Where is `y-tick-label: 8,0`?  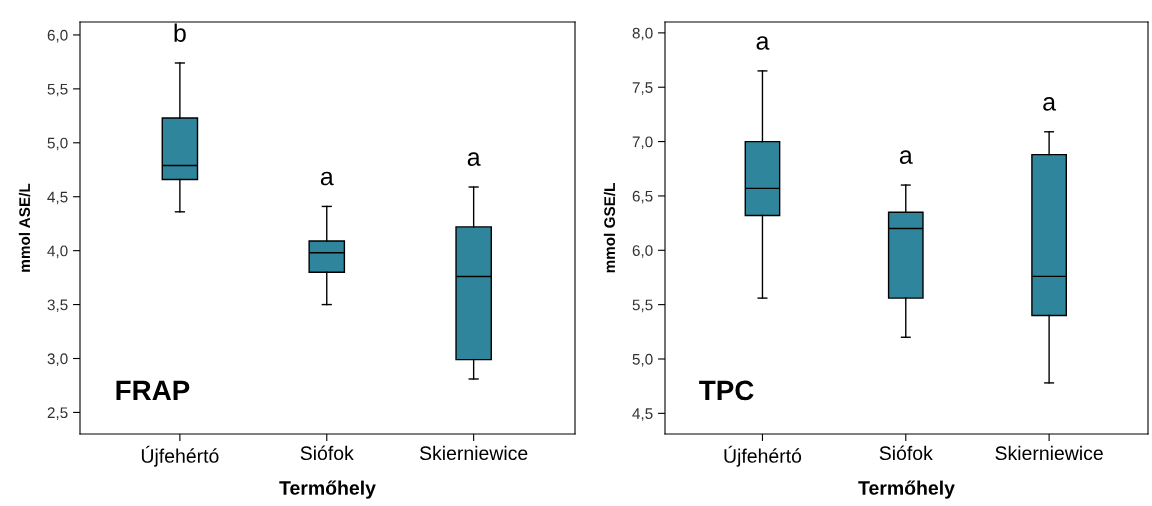 y-tick-label: 8,0 is located at coordinates (642, 34).